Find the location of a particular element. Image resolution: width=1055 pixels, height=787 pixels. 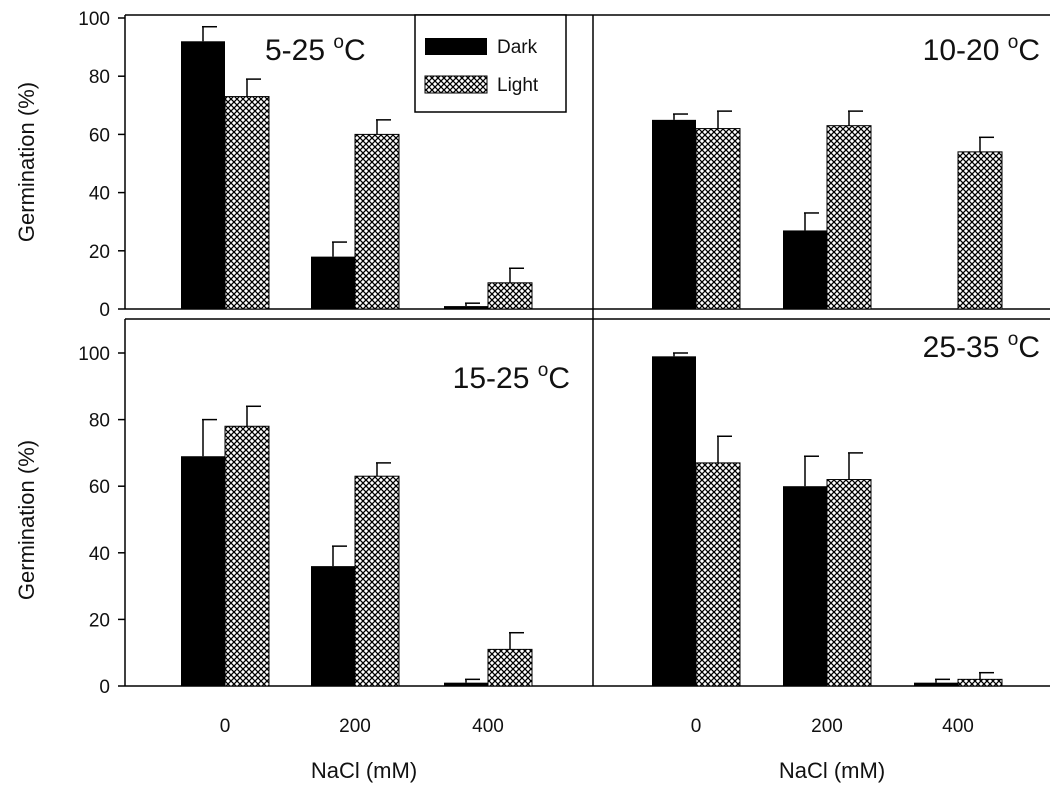

x-axis-label-right: NaCl (mM) is located at coordinates (832, 770).